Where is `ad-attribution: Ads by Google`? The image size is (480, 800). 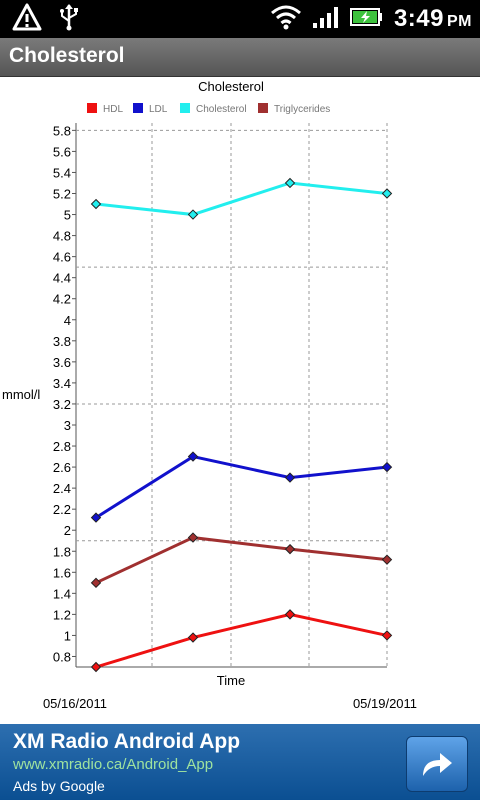 ad-attribution: Ads by Google is located at coordinates (59, 786).